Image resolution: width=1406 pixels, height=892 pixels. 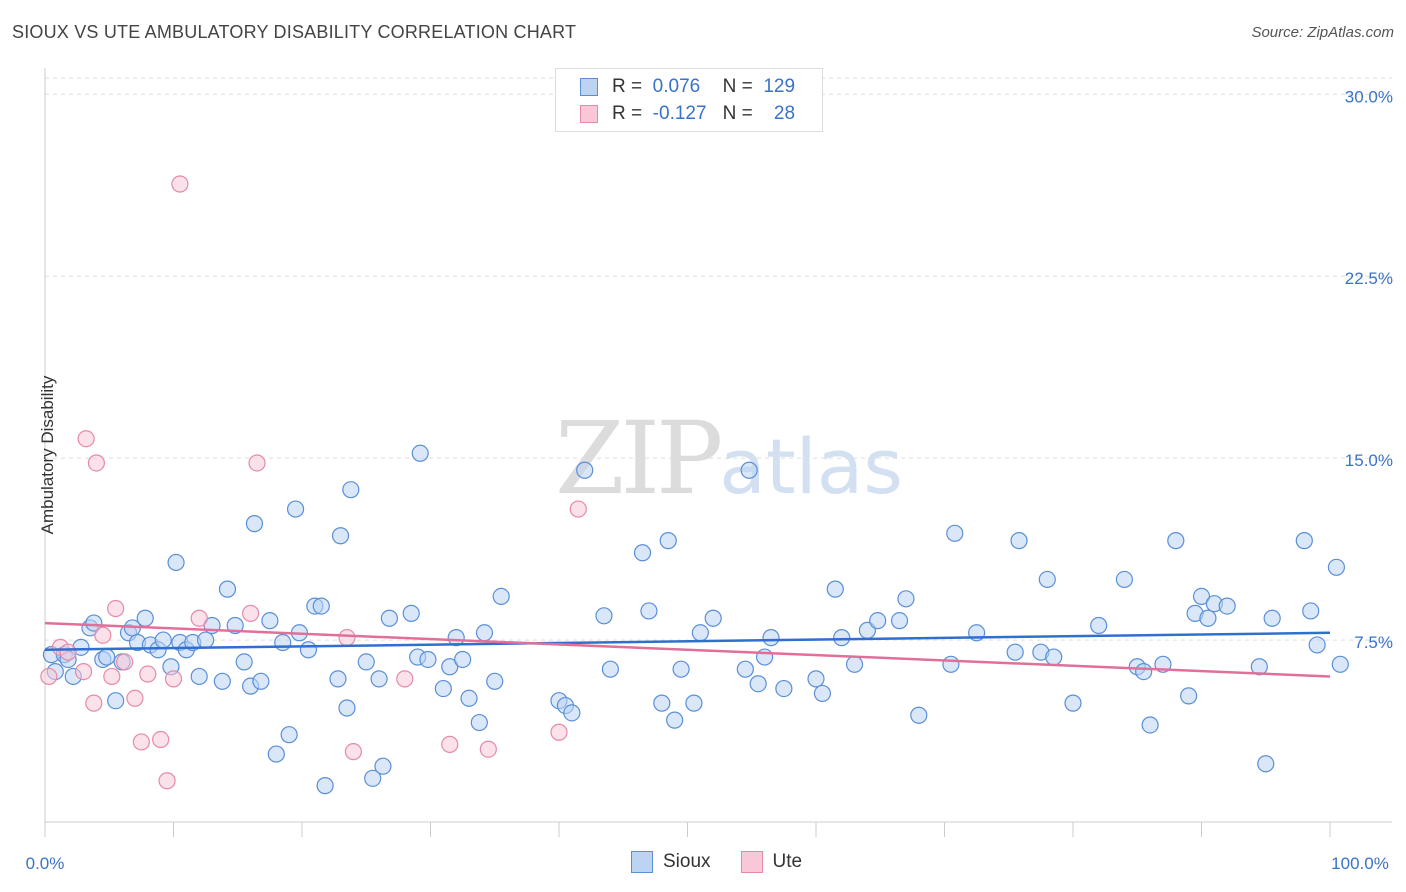 I want to click on y-tick-label: 7.5%, so click(x=1373, y=642).